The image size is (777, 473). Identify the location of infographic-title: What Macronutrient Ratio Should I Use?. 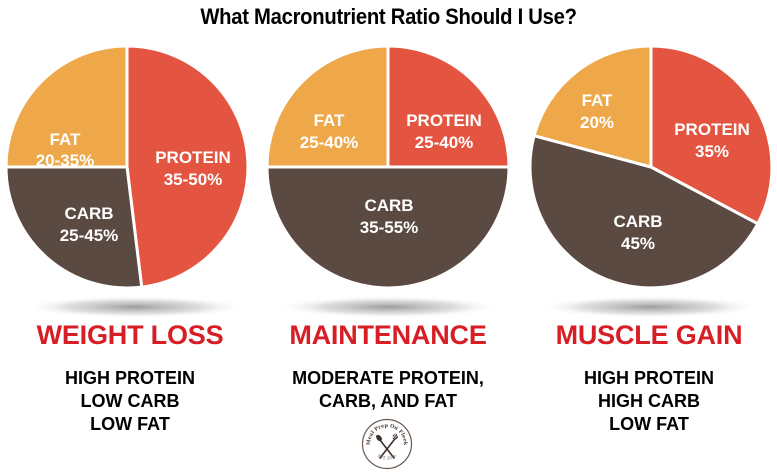
(388, 16).